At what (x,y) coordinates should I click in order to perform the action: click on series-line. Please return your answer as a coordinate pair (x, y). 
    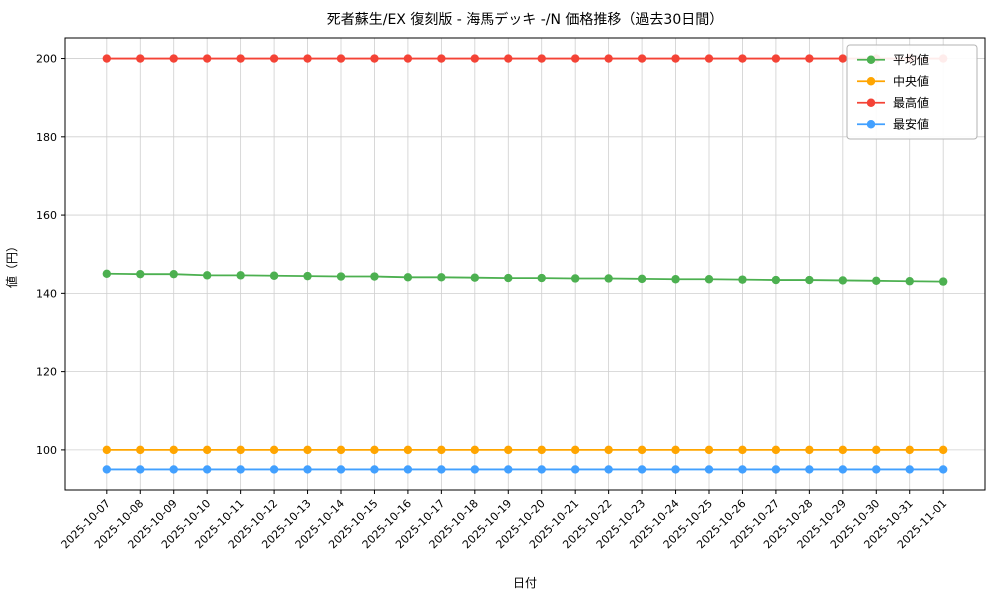
    Looking at the image, I should click on (525, 277).